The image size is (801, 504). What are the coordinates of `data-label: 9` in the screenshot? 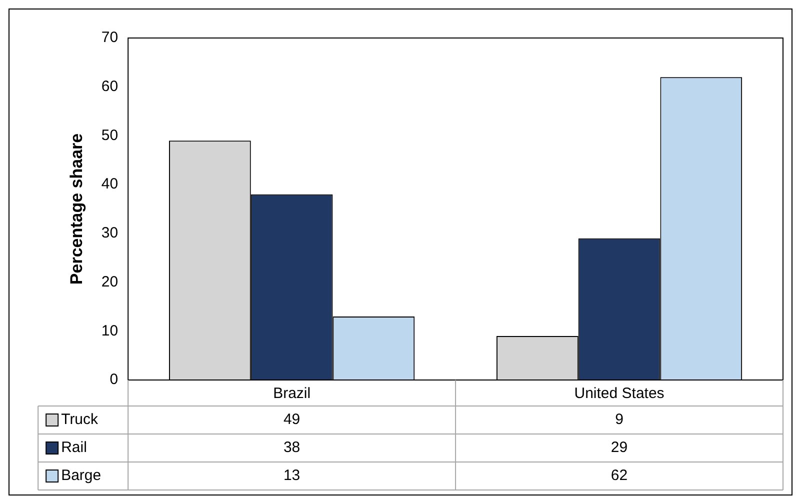 It's located at (619, 419).